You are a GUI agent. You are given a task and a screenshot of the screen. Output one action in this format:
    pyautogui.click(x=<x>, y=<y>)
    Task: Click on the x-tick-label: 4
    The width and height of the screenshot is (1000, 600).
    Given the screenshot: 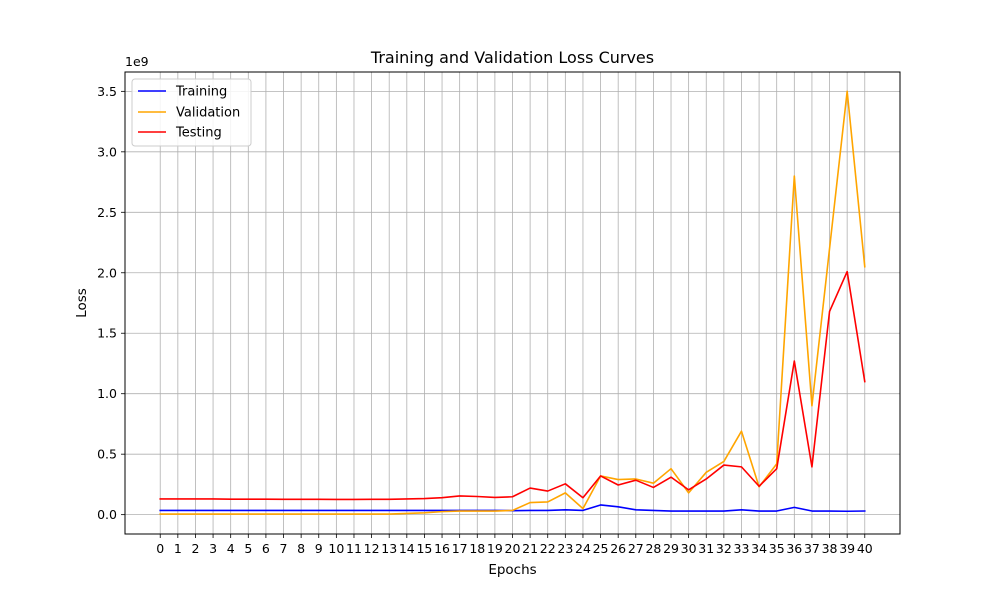 What is the action you would take?
    pyautogui.click(x=231, y=548)
    